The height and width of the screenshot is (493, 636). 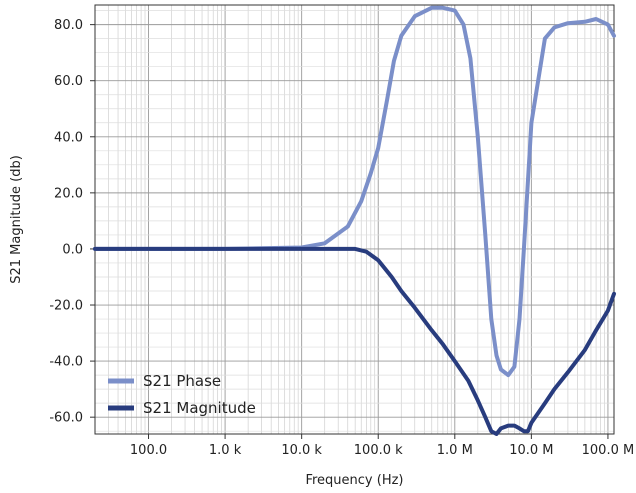 What do you see at coordinates (354, 480) in the screenshot?
I see `x-axis-title: Frequency (Hz)` at bounding box center [354, 480].